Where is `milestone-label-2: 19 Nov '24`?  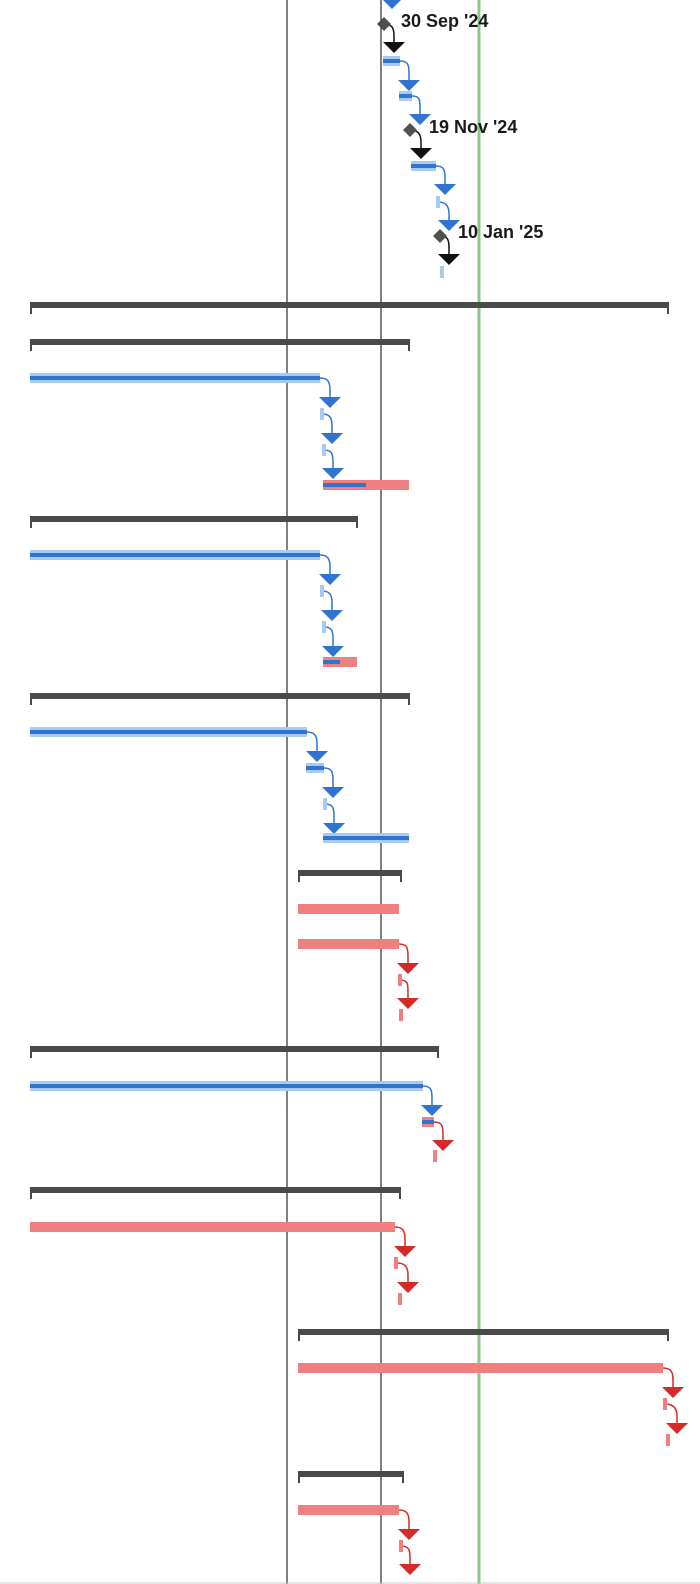
milestone-label-2: 19 Nov '24 is located at coordinates (473, 127).